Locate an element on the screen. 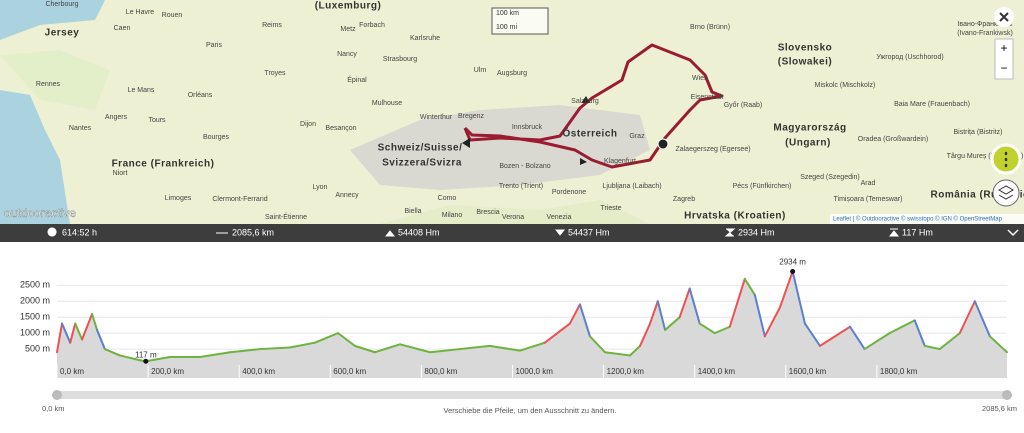 This screenshot has width=1024, height=433. attribution-bg is located at coordinates (927, 219).